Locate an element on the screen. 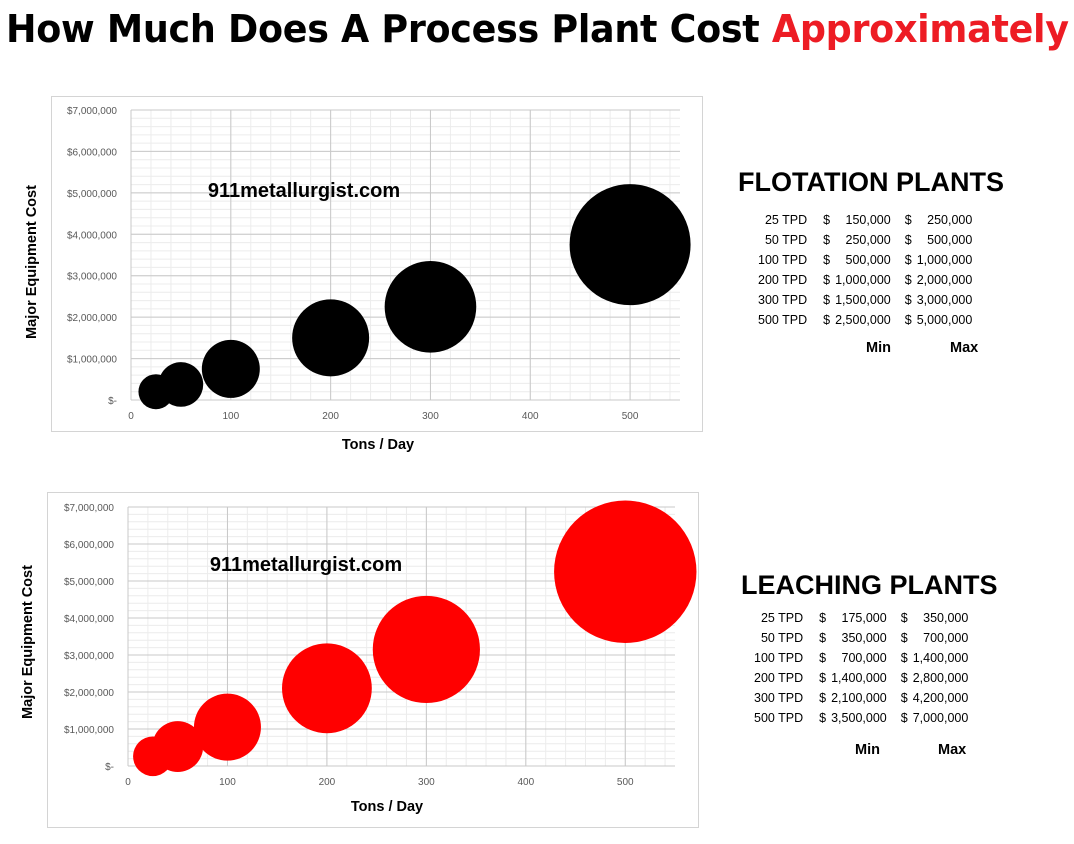 The height and width of the screenshot is (844, 1074). min-cost: 1,400,000 is located at coordinates (859, 678).